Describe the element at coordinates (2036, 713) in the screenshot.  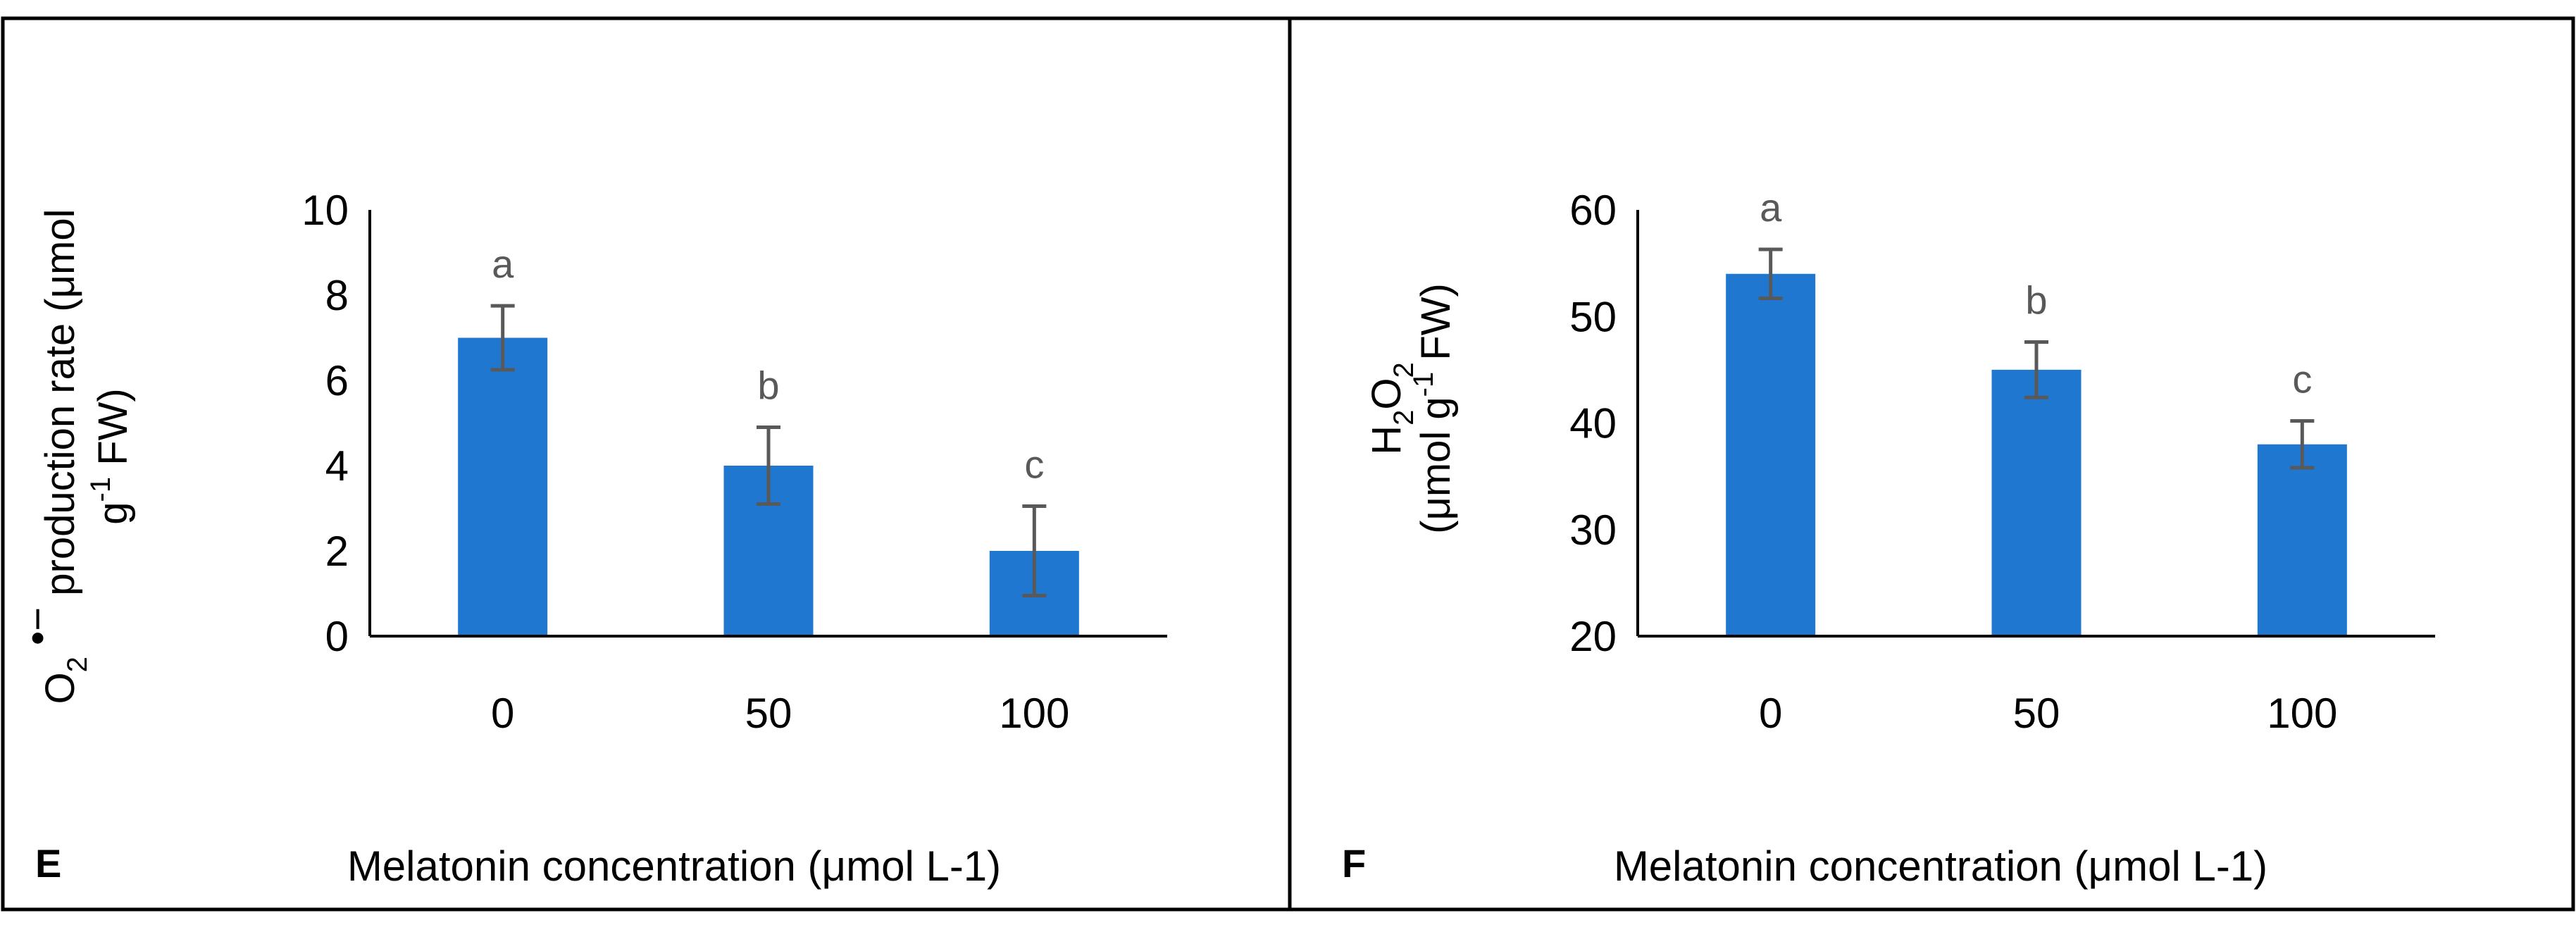
I see `x-tick-label-f: 50` at that location.